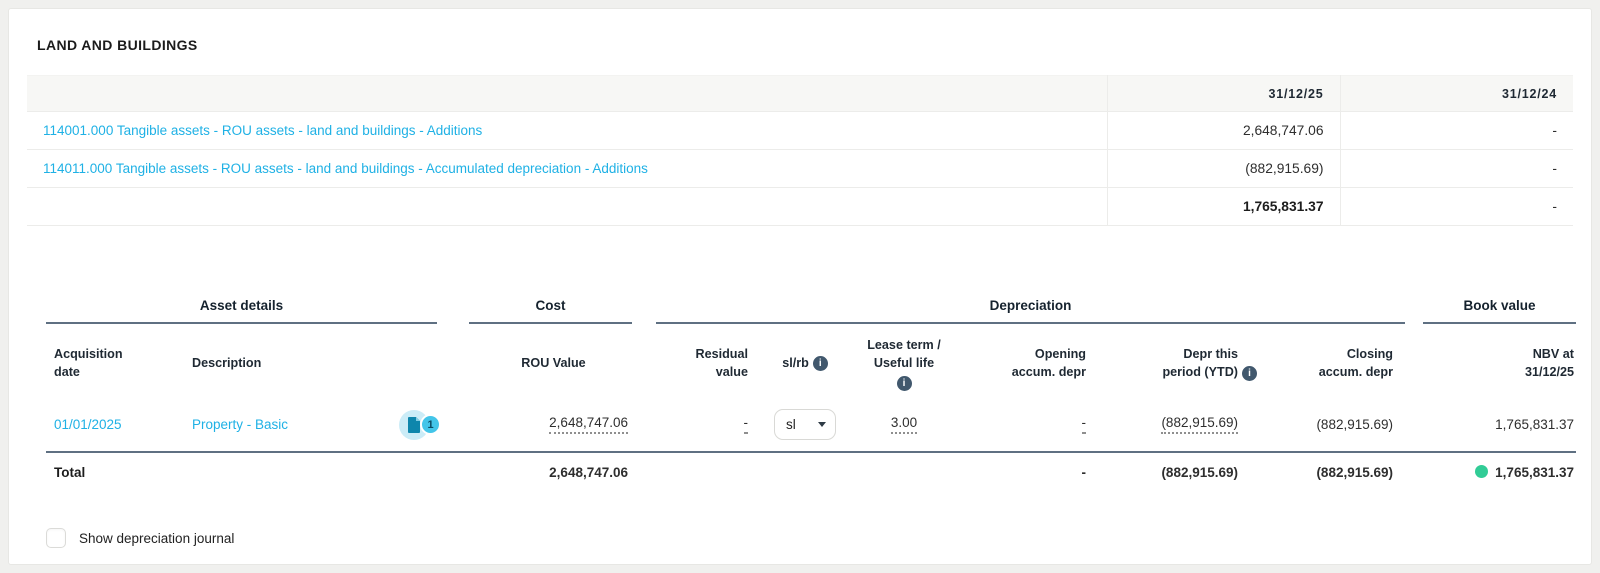 The width and height of the screenshot is (1600, 573). What do you see at coordinates (241, 311) in the screenshot?
I see `group-header-asset-details: Asset details` at bounding box center [241, 311].